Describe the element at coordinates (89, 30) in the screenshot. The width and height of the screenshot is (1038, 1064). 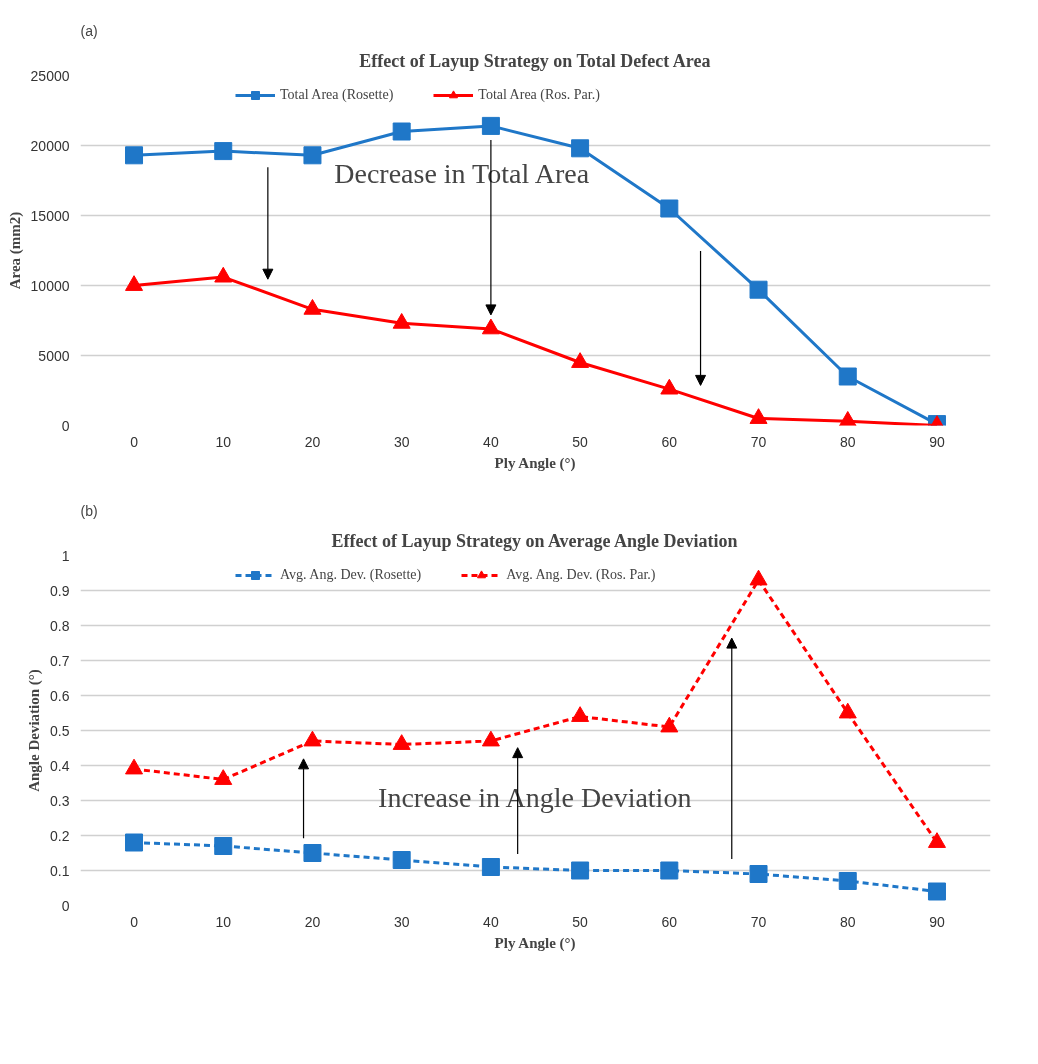
I see `text: (a)` at that location.